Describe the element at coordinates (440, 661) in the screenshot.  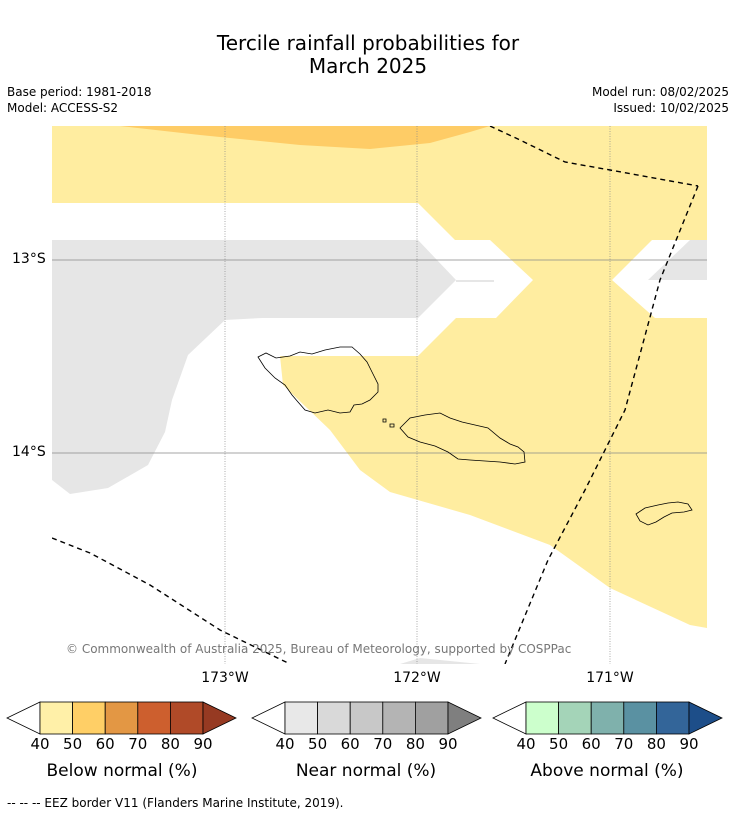
I see `near-normal-40-bottom` at that location.